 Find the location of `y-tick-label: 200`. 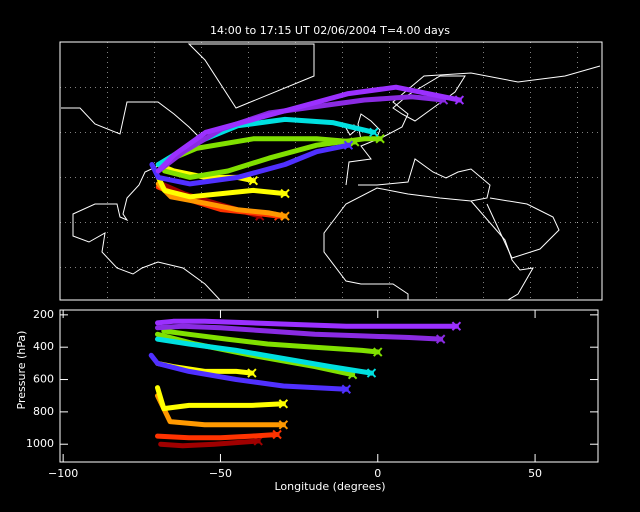

y-tick-label: 200 is located at coordinates (43, 314).